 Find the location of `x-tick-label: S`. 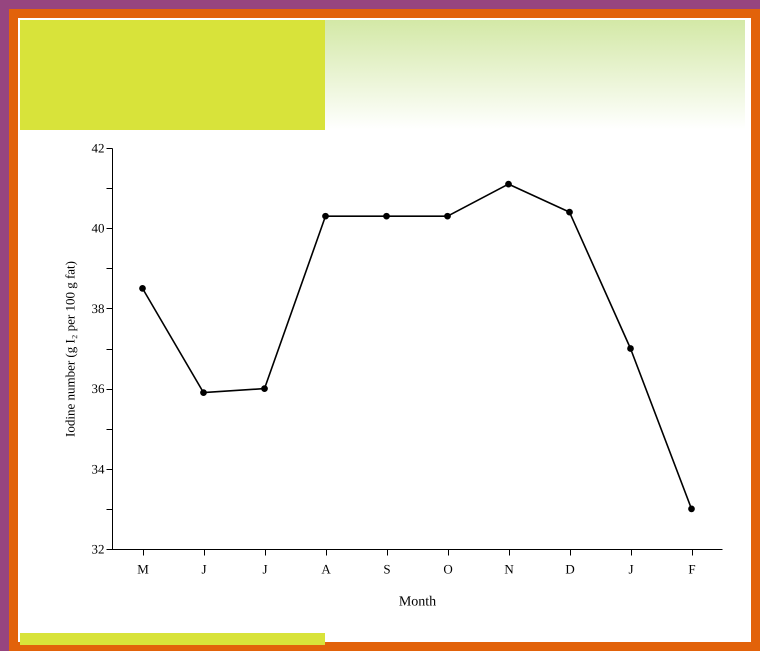

x-tick-label: S is located at coordinates (387, 569).